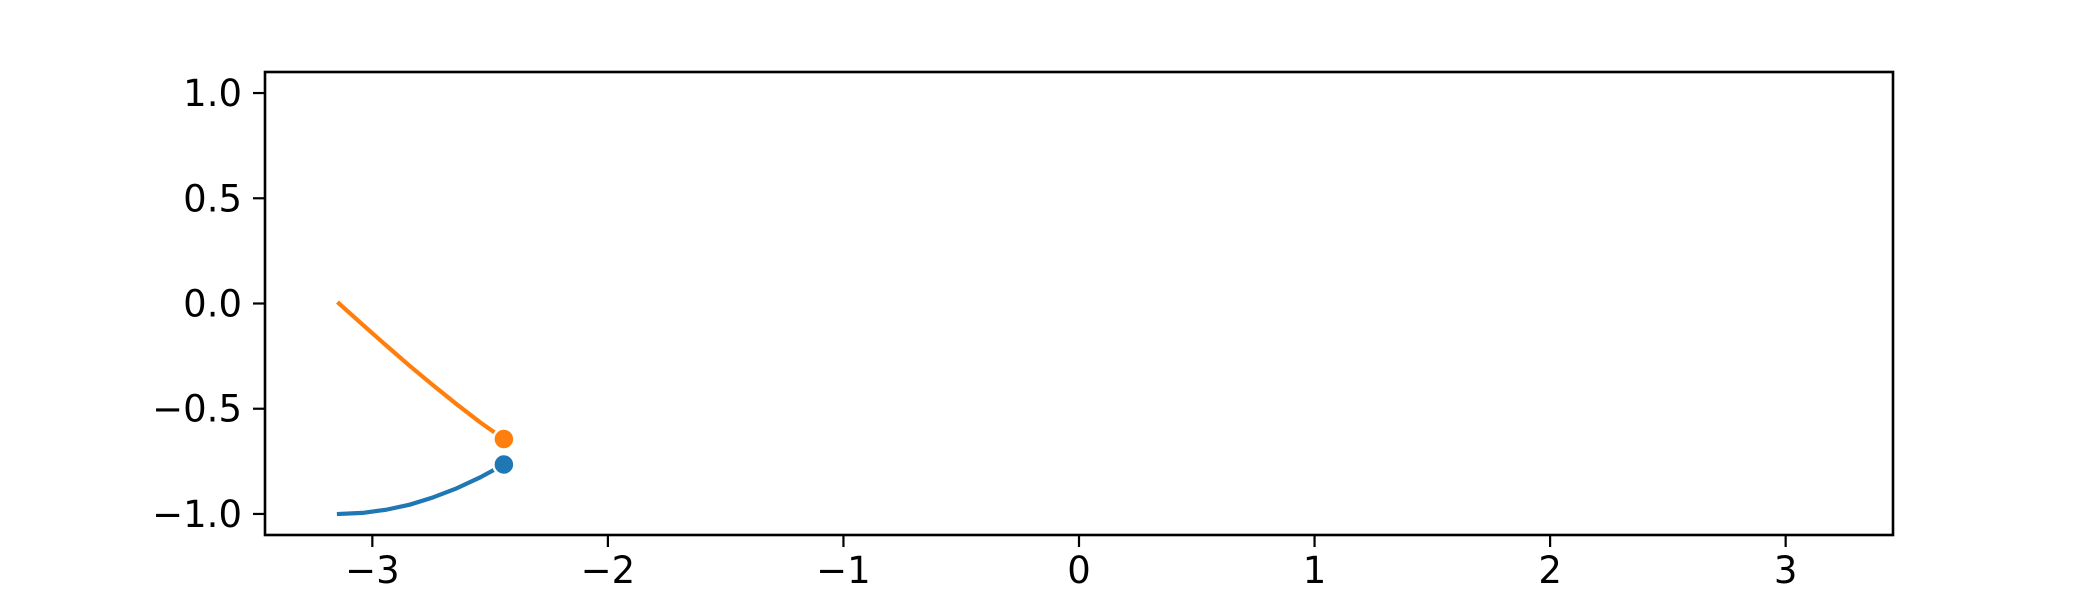 The image size is (2100, 604). Describe the element at coordinates (1315, 570) in the screenshot. I see `x-tick-label: 1` at that location.